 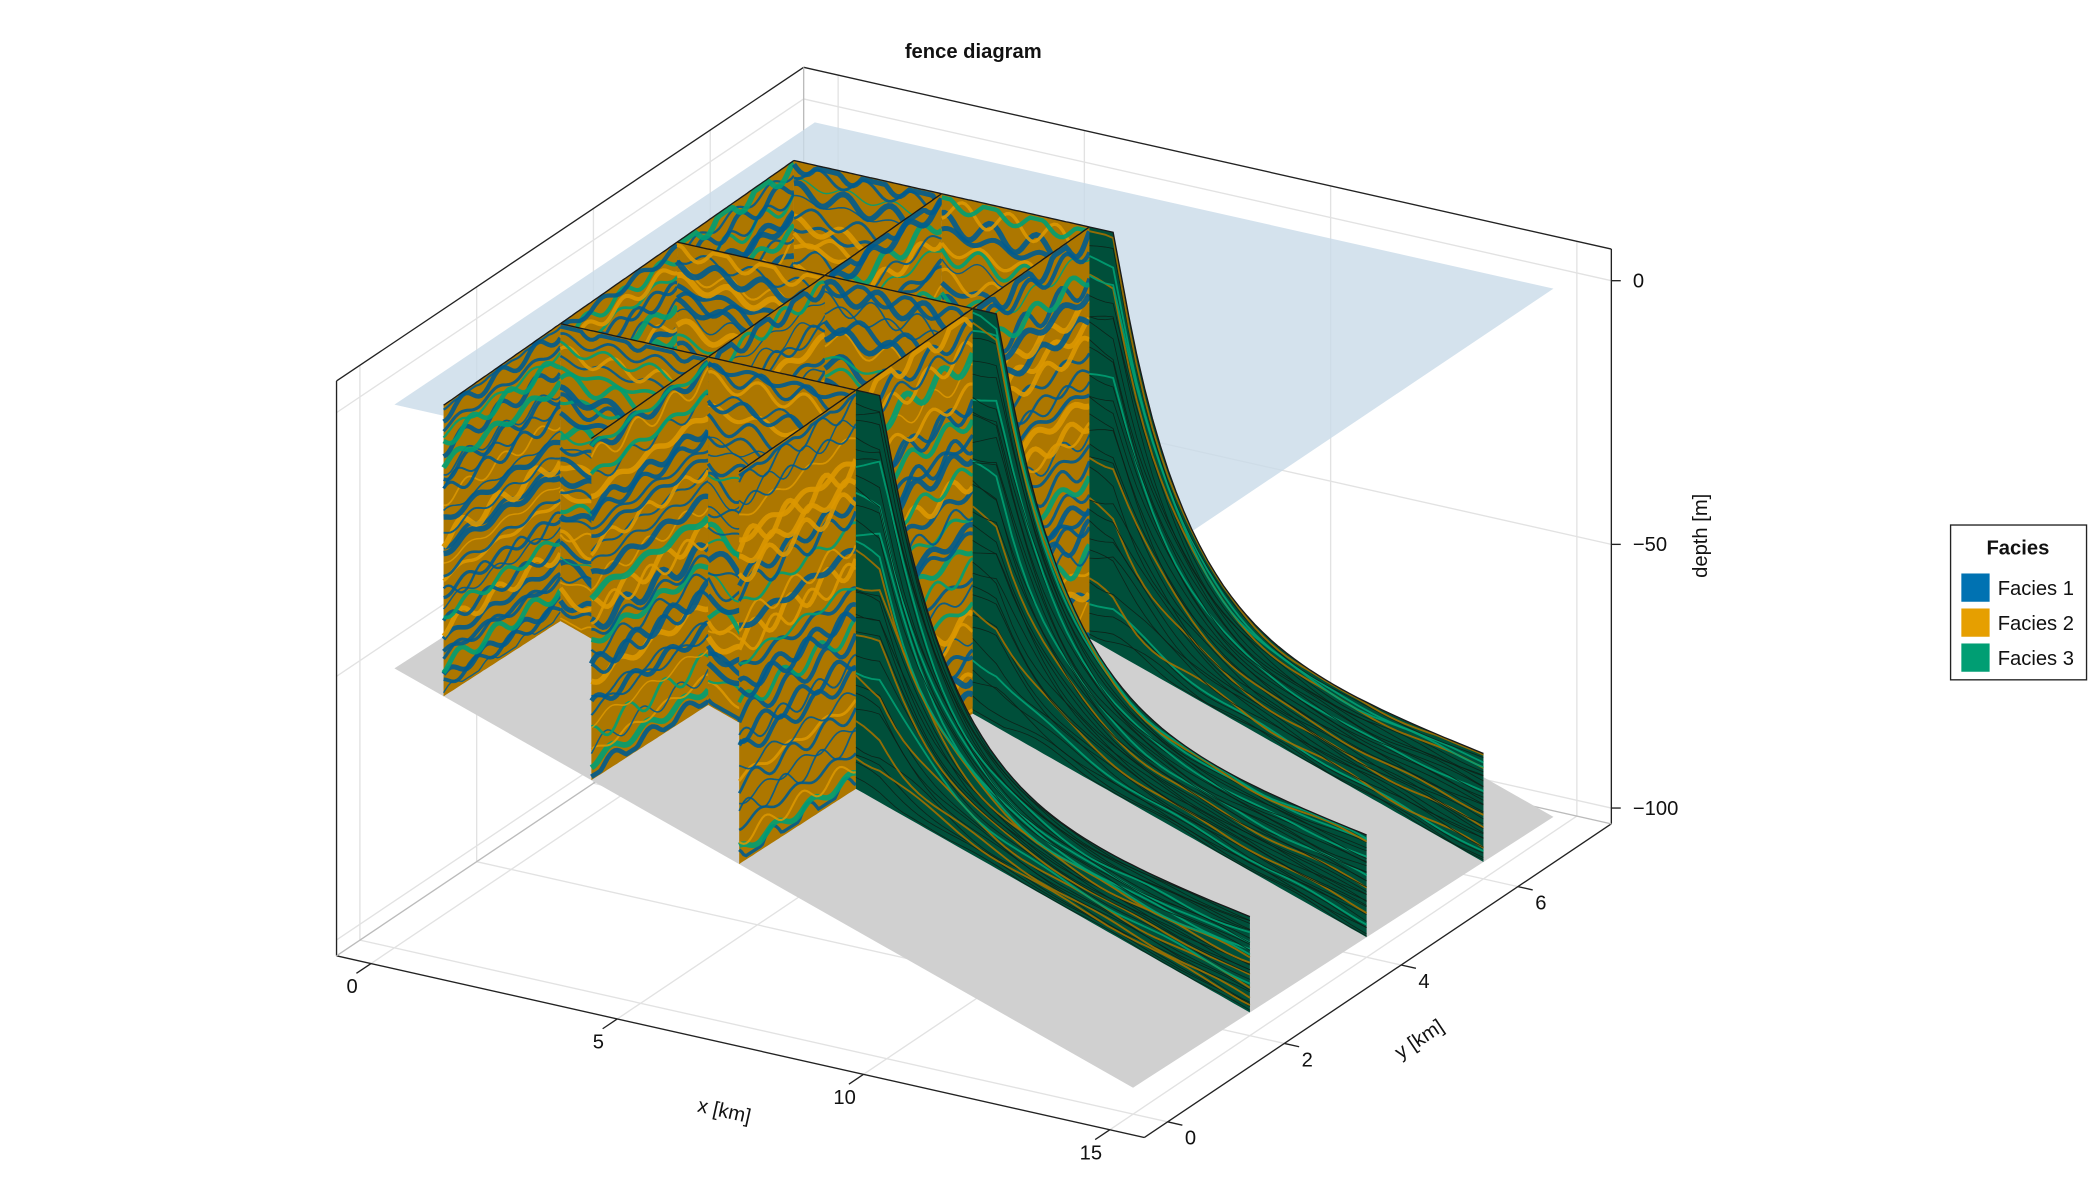 What do you see at coordinates (1307, 1060) in the screenshot?
I see `y-tick-label: 2` at bounding box center [1307, 1060].